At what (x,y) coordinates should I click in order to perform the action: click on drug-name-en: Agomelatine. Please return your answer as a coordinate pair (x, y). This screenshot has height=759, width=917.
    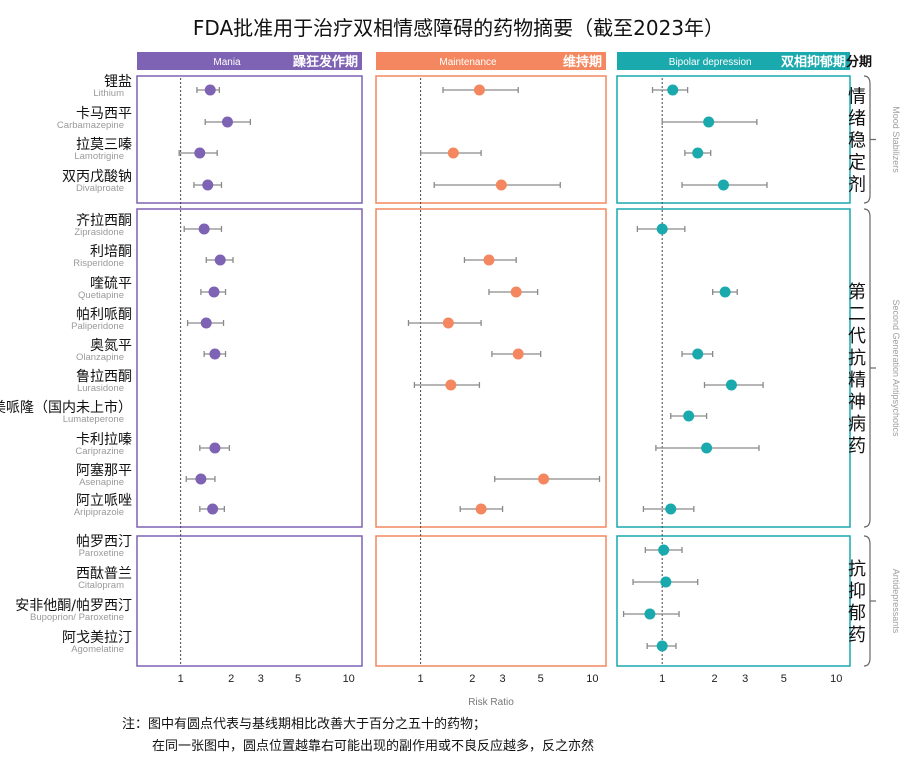
    Looking at the image, I should click on (97, 649).